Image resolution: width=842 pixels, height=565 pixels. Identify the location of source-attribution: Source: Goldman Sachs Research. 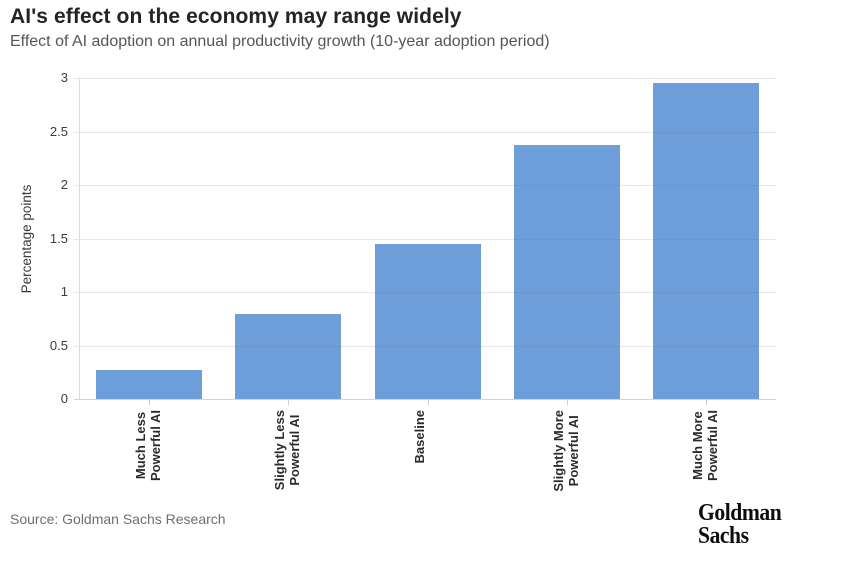
(118, 519).